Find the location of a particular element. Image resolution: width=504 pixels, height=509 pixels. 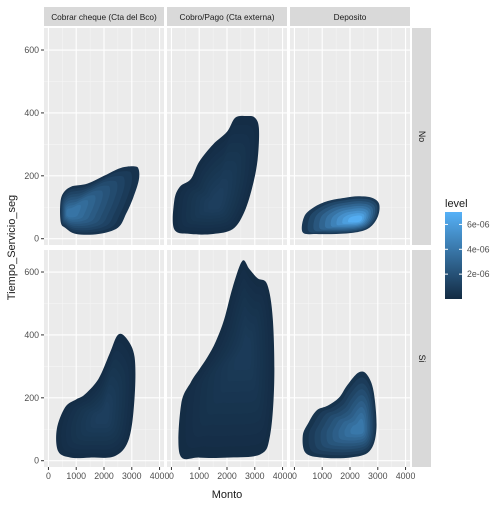

facet-strip-label: No is located at coordinates (422, 136).